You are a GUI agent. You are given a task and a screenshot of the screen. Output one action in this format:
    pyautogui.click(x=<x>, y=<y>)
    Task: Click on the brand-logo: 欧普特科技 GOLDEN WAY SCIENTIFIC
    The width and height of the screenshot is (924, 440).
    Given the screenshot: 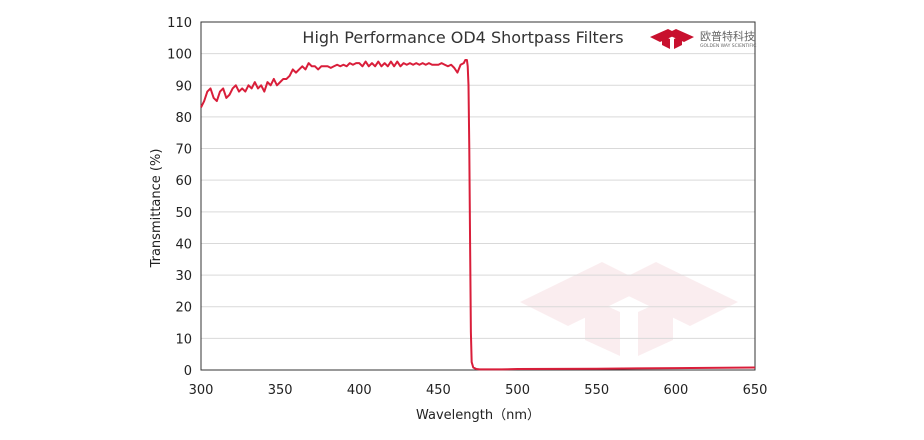 What is the action you would take?
    pyautogui.click(x=703, y=39)
    